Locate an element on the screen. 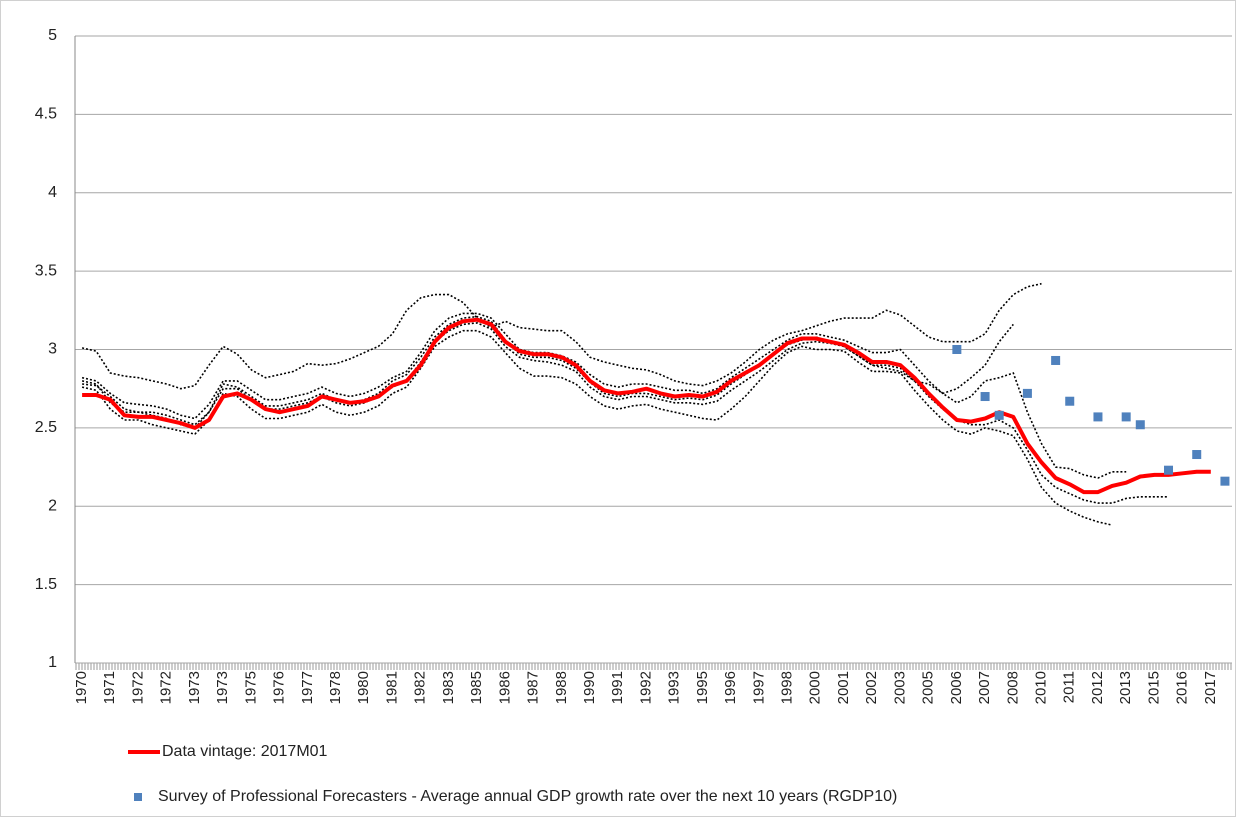 Image resolution: width=1236 pixels, height=817 pixels. y-tick-label: 4.5 is located at coordinates (46, 114).